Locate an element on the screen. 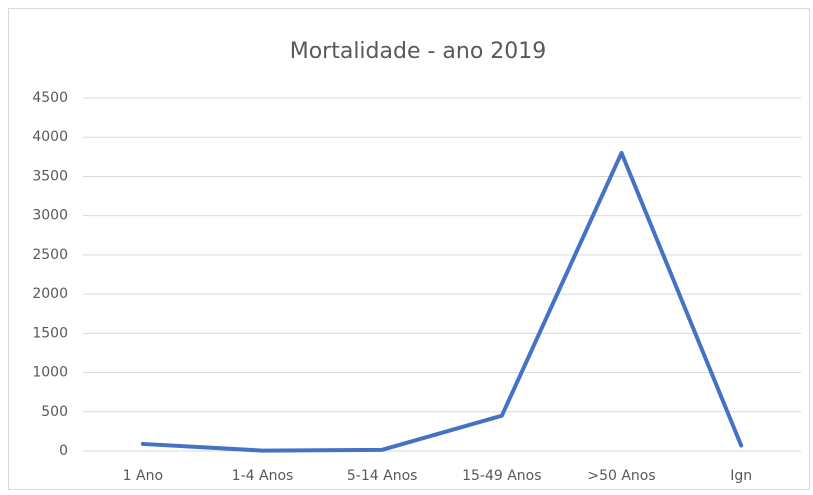 This screenshot has height=495, width=813. y-tick-label: 2000 is located at coordinates (50, 294).